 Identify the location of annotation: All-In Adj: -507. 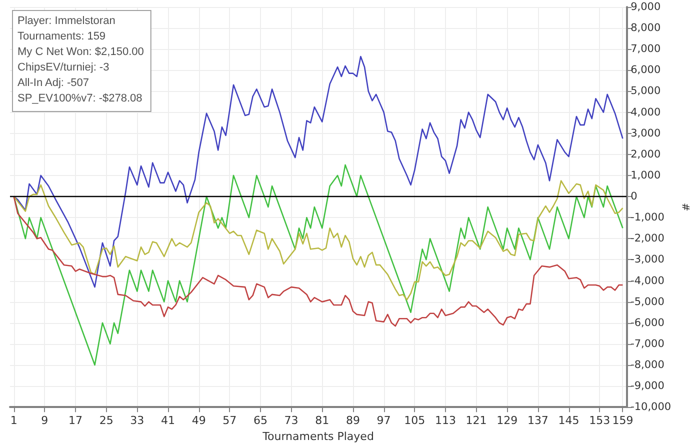
(54, 83).